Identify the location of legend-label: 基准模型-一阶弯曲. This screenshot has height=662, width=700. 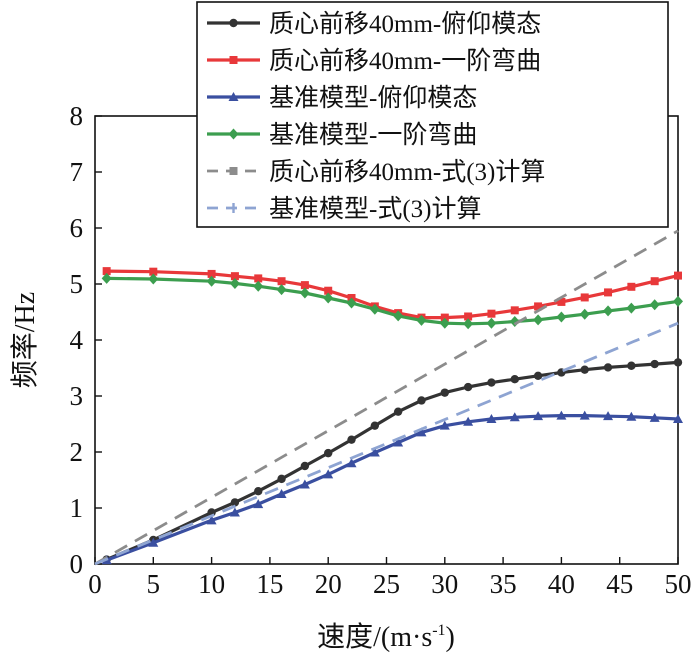
(373, 135).